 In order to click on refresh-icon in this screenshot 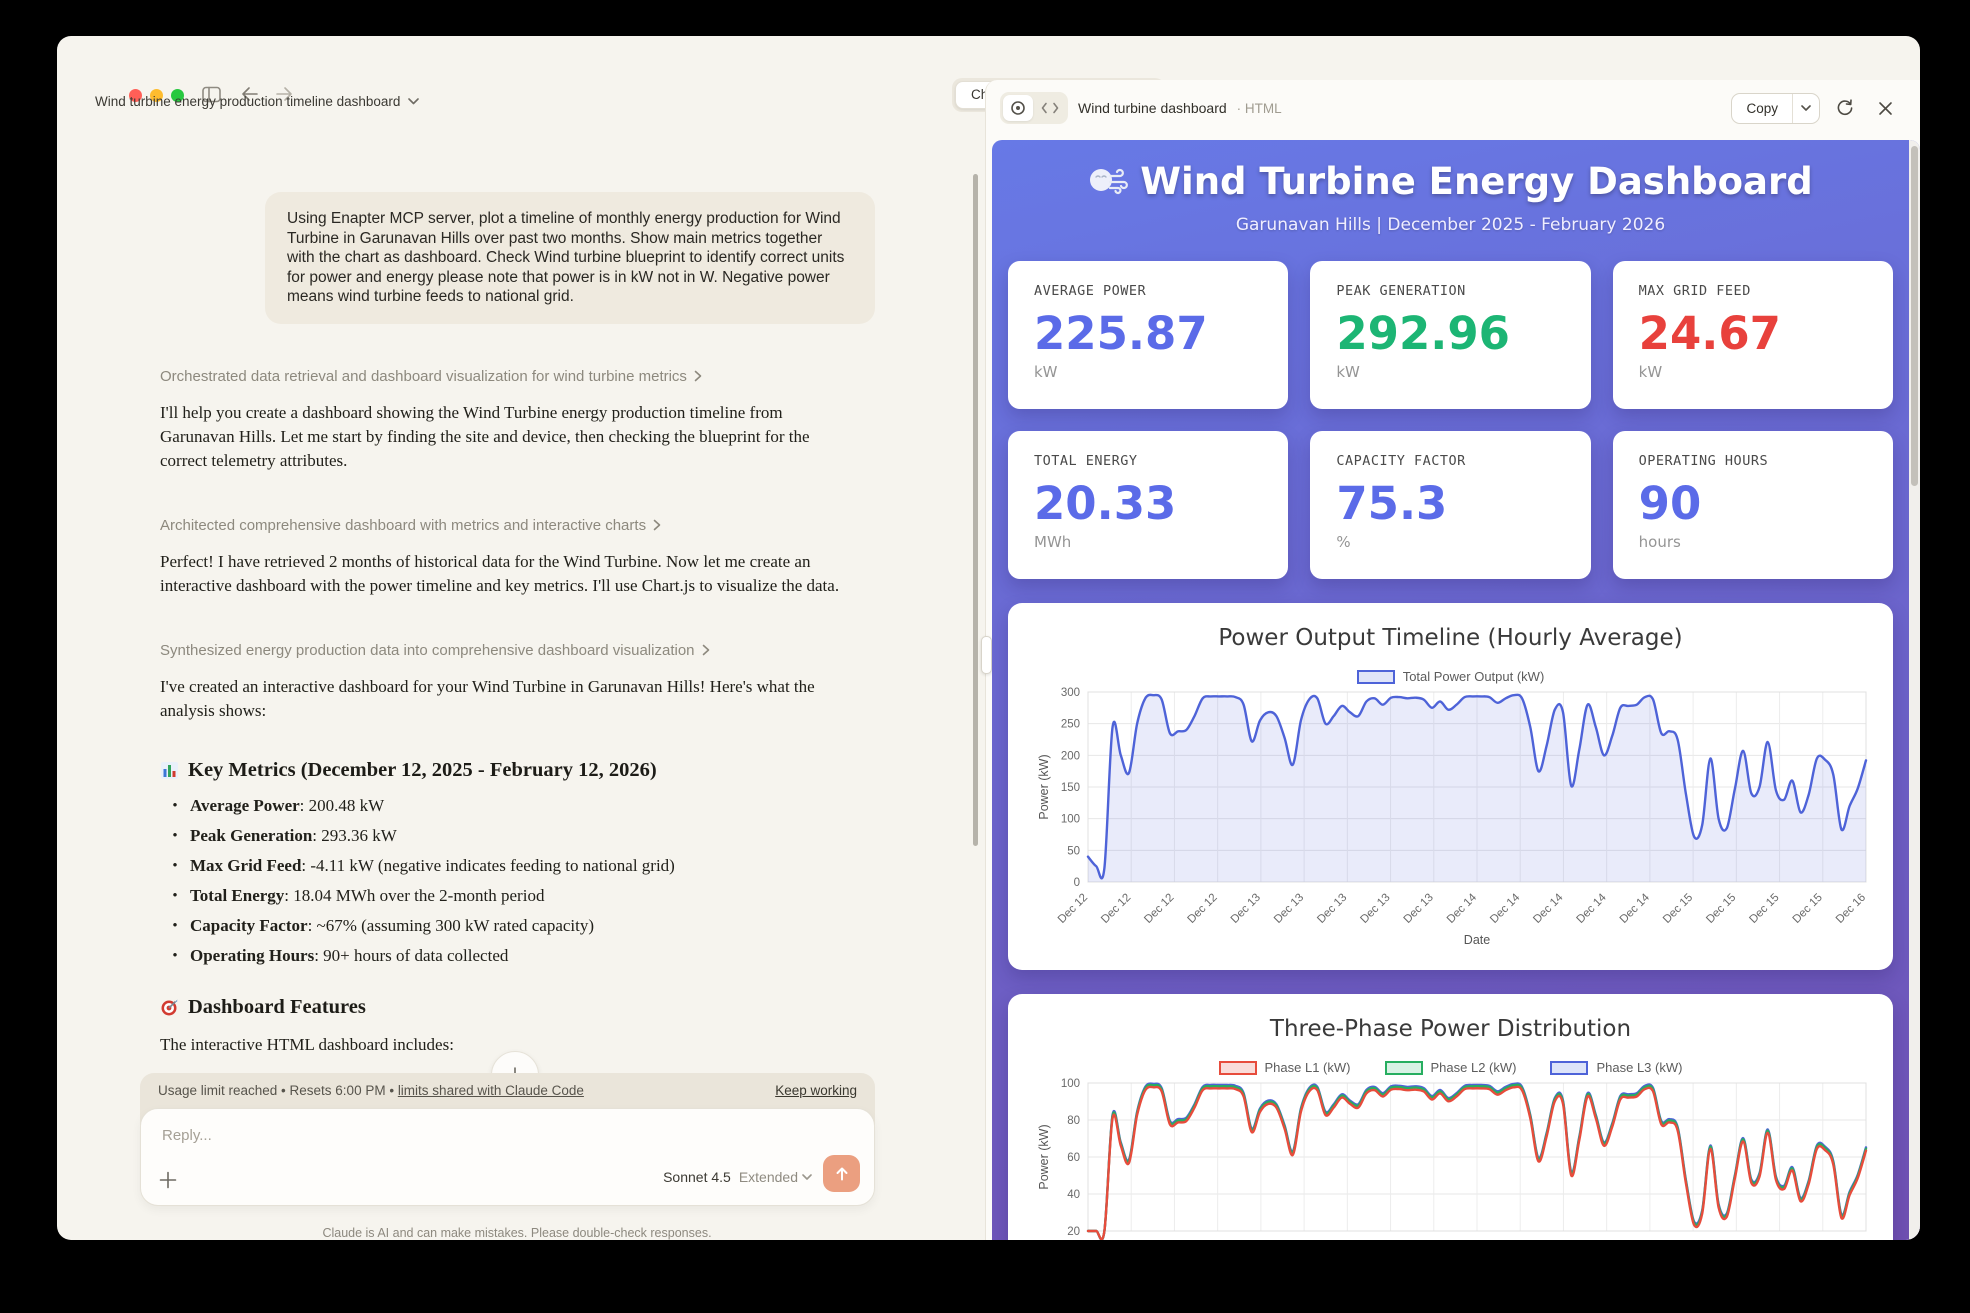, I will do `click(1845, 107)`.